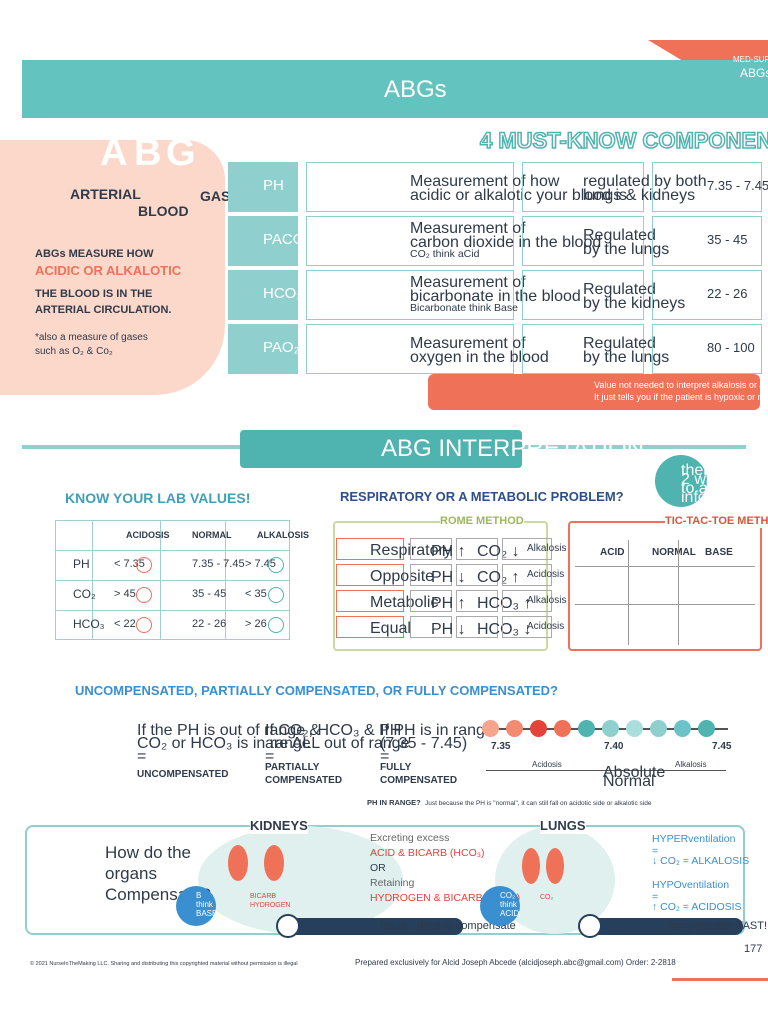 Image resolution: width=768 pixels, height=1024 pixels. I want to click on scale-alkalosis: Alkalosis, so click(691, 764).